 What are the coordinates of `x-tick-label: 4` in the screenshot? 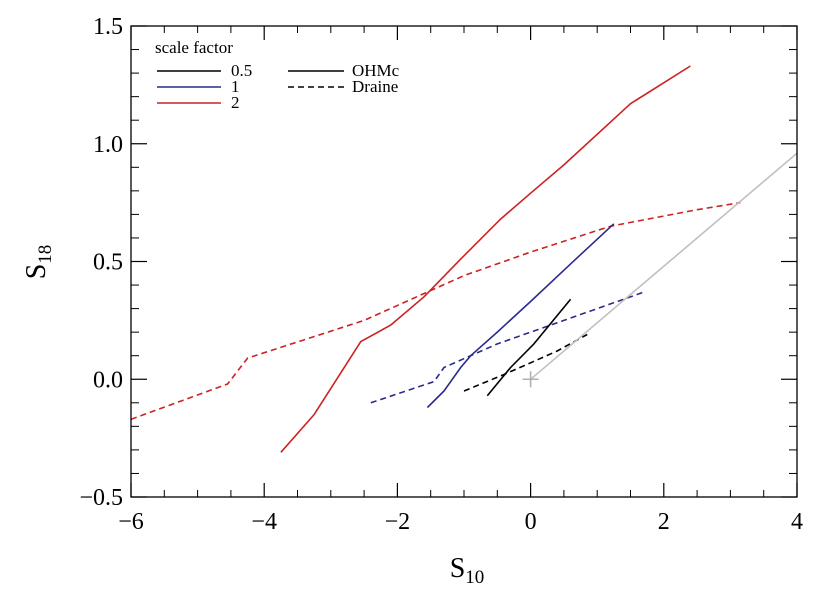 It's located at (797, 522).